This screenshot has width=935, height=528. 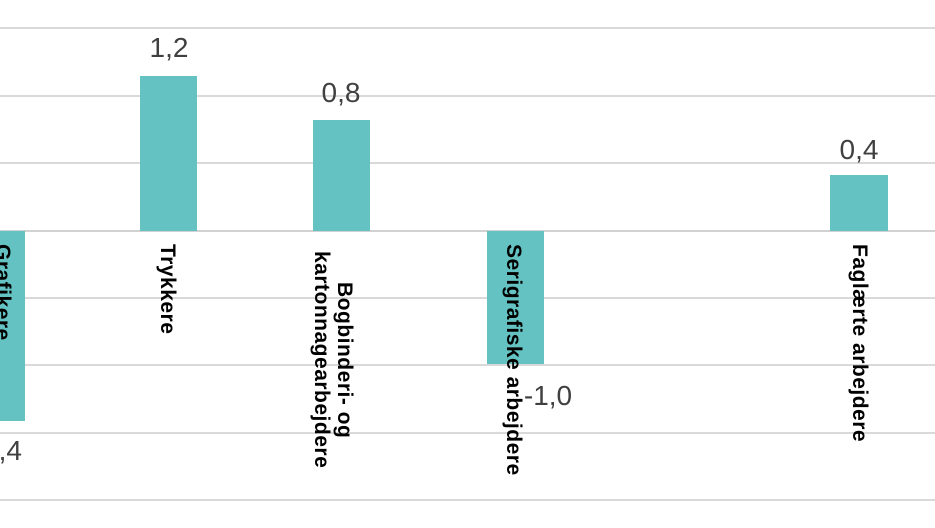 I want to click on gridline--0_5, so click(x=467, y=298).